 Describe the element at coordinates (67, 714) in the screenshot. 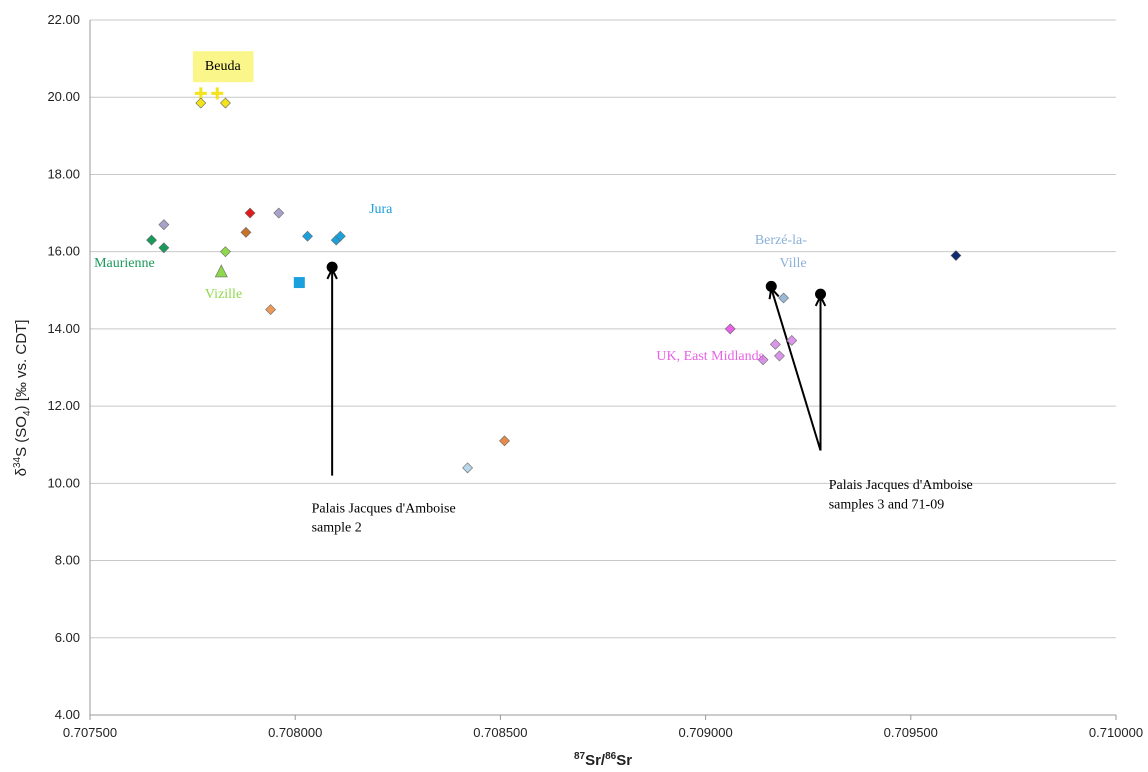

I see `y-tick-label: 4.00` at that location.